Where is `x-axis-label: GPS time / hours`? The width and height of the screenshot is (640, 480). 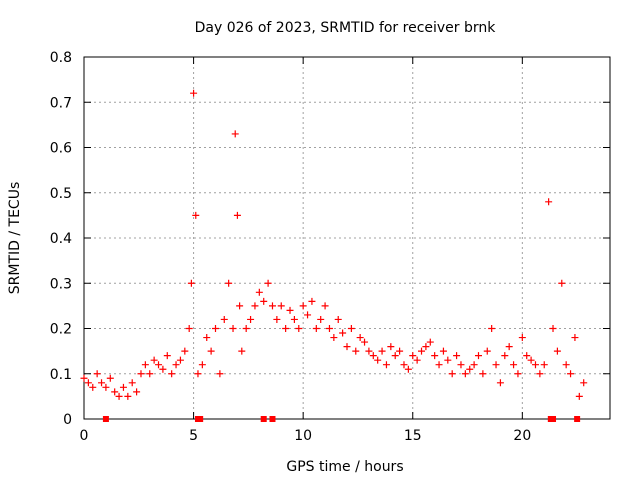 x-axis-label: GPS time / hours is located at coordinates (344, 467).